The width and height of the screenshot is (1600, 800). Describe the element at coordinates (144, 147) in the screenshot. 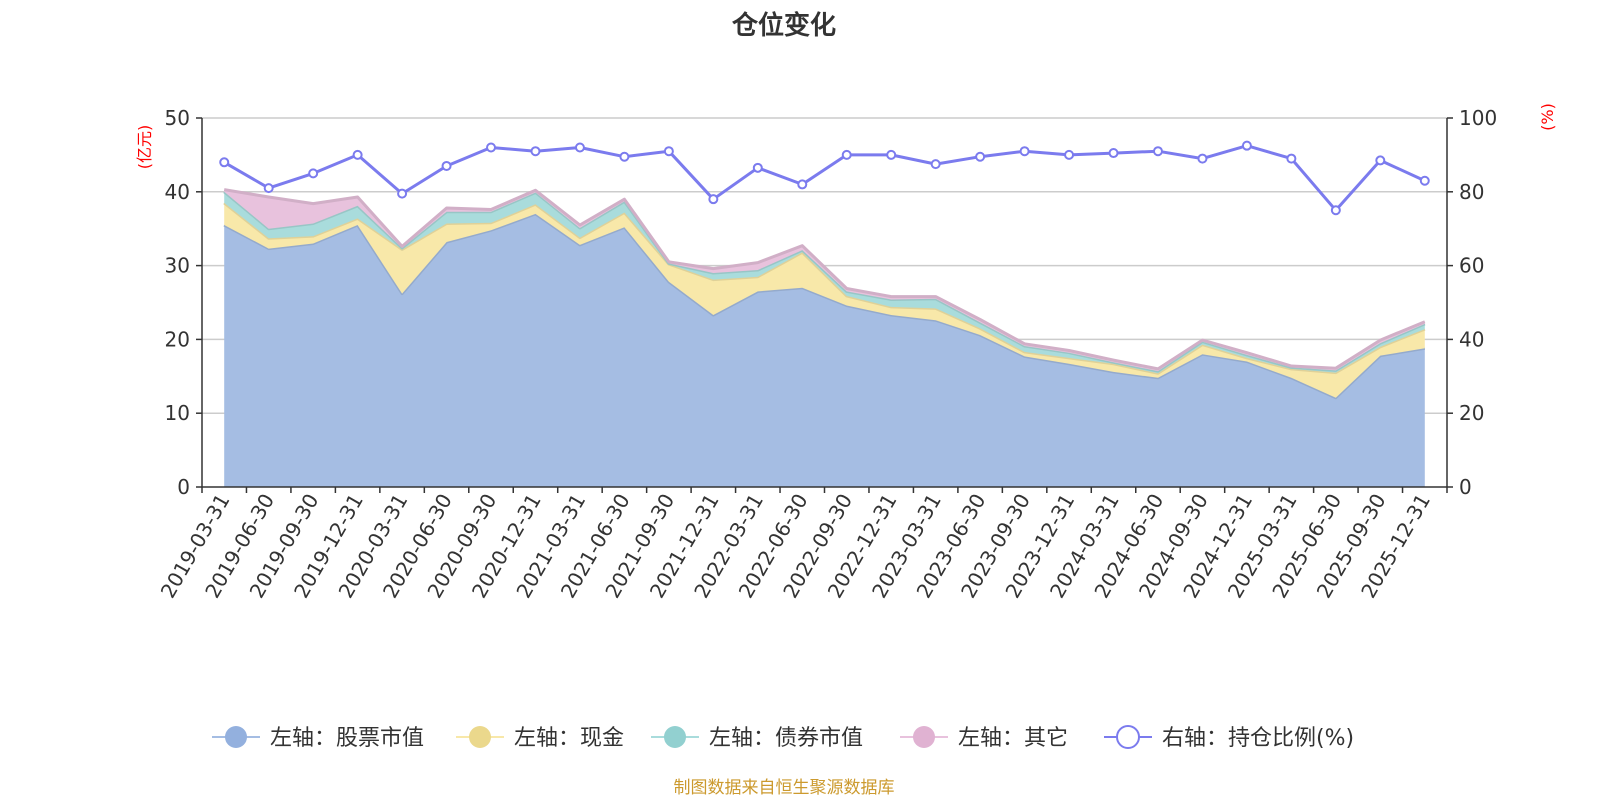

I see `left-axis-unit: (亿元)` at that location.